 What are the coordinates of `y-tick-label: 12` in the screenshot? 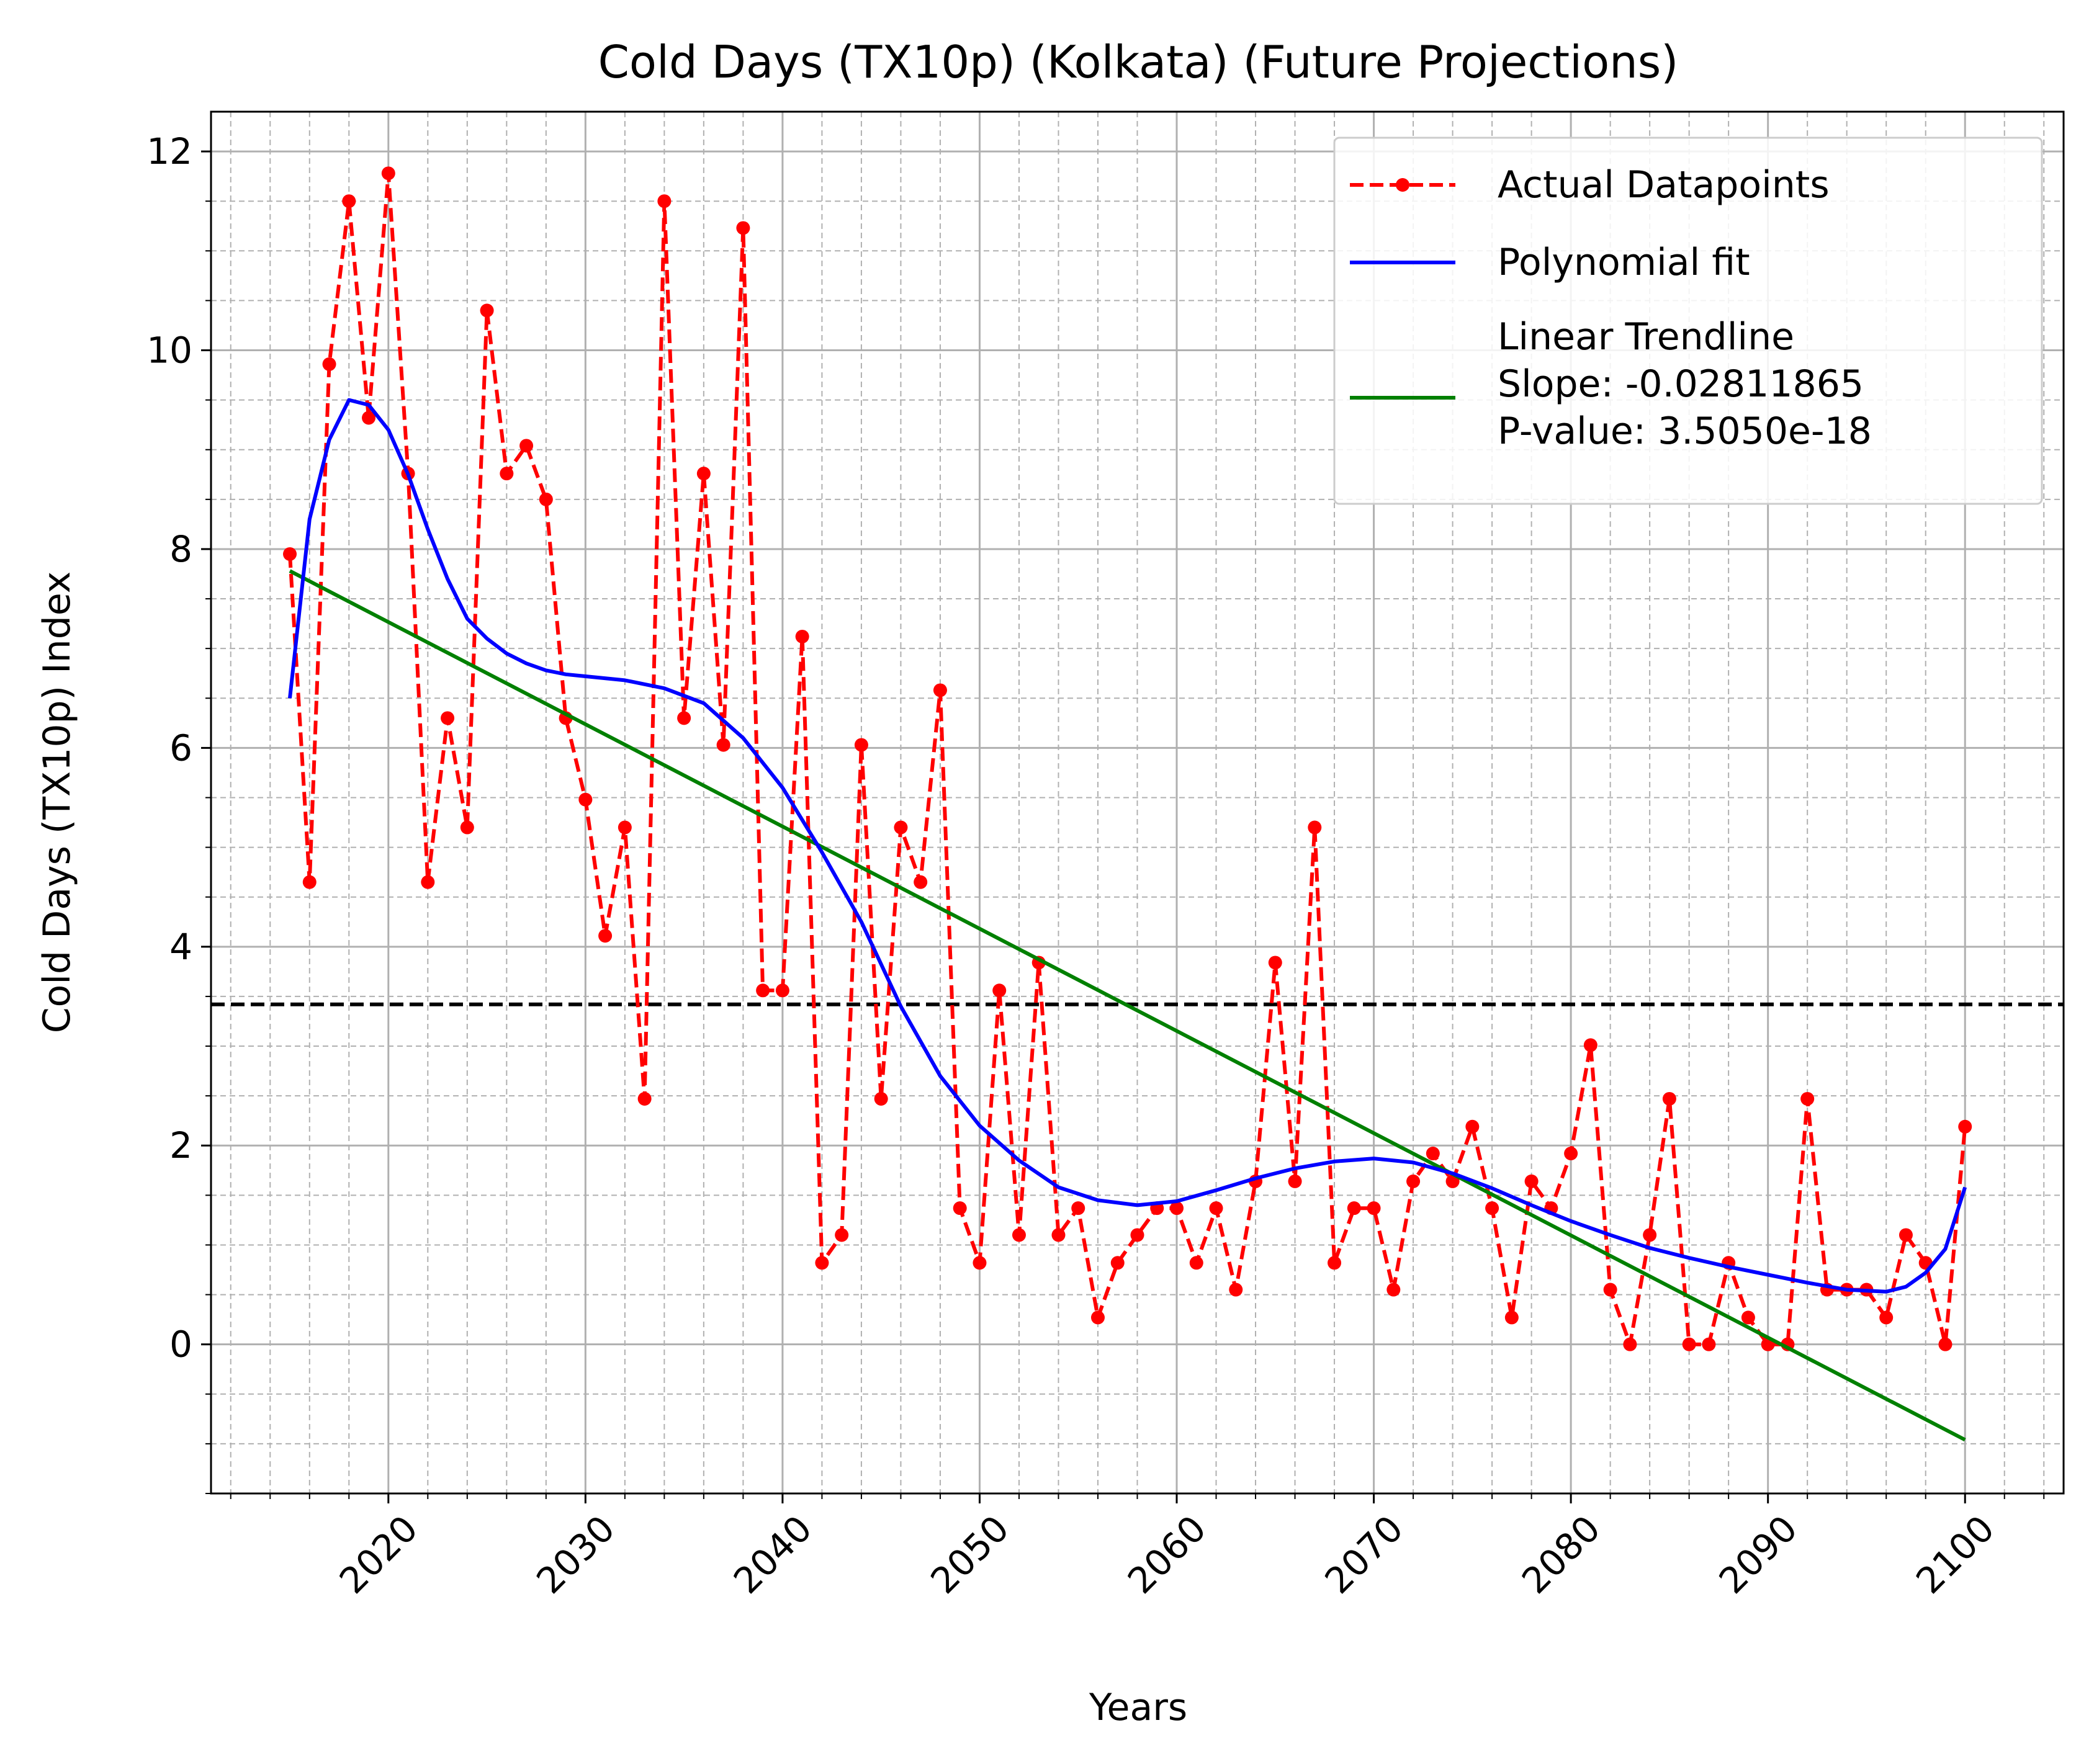 It's located at (169, 151).